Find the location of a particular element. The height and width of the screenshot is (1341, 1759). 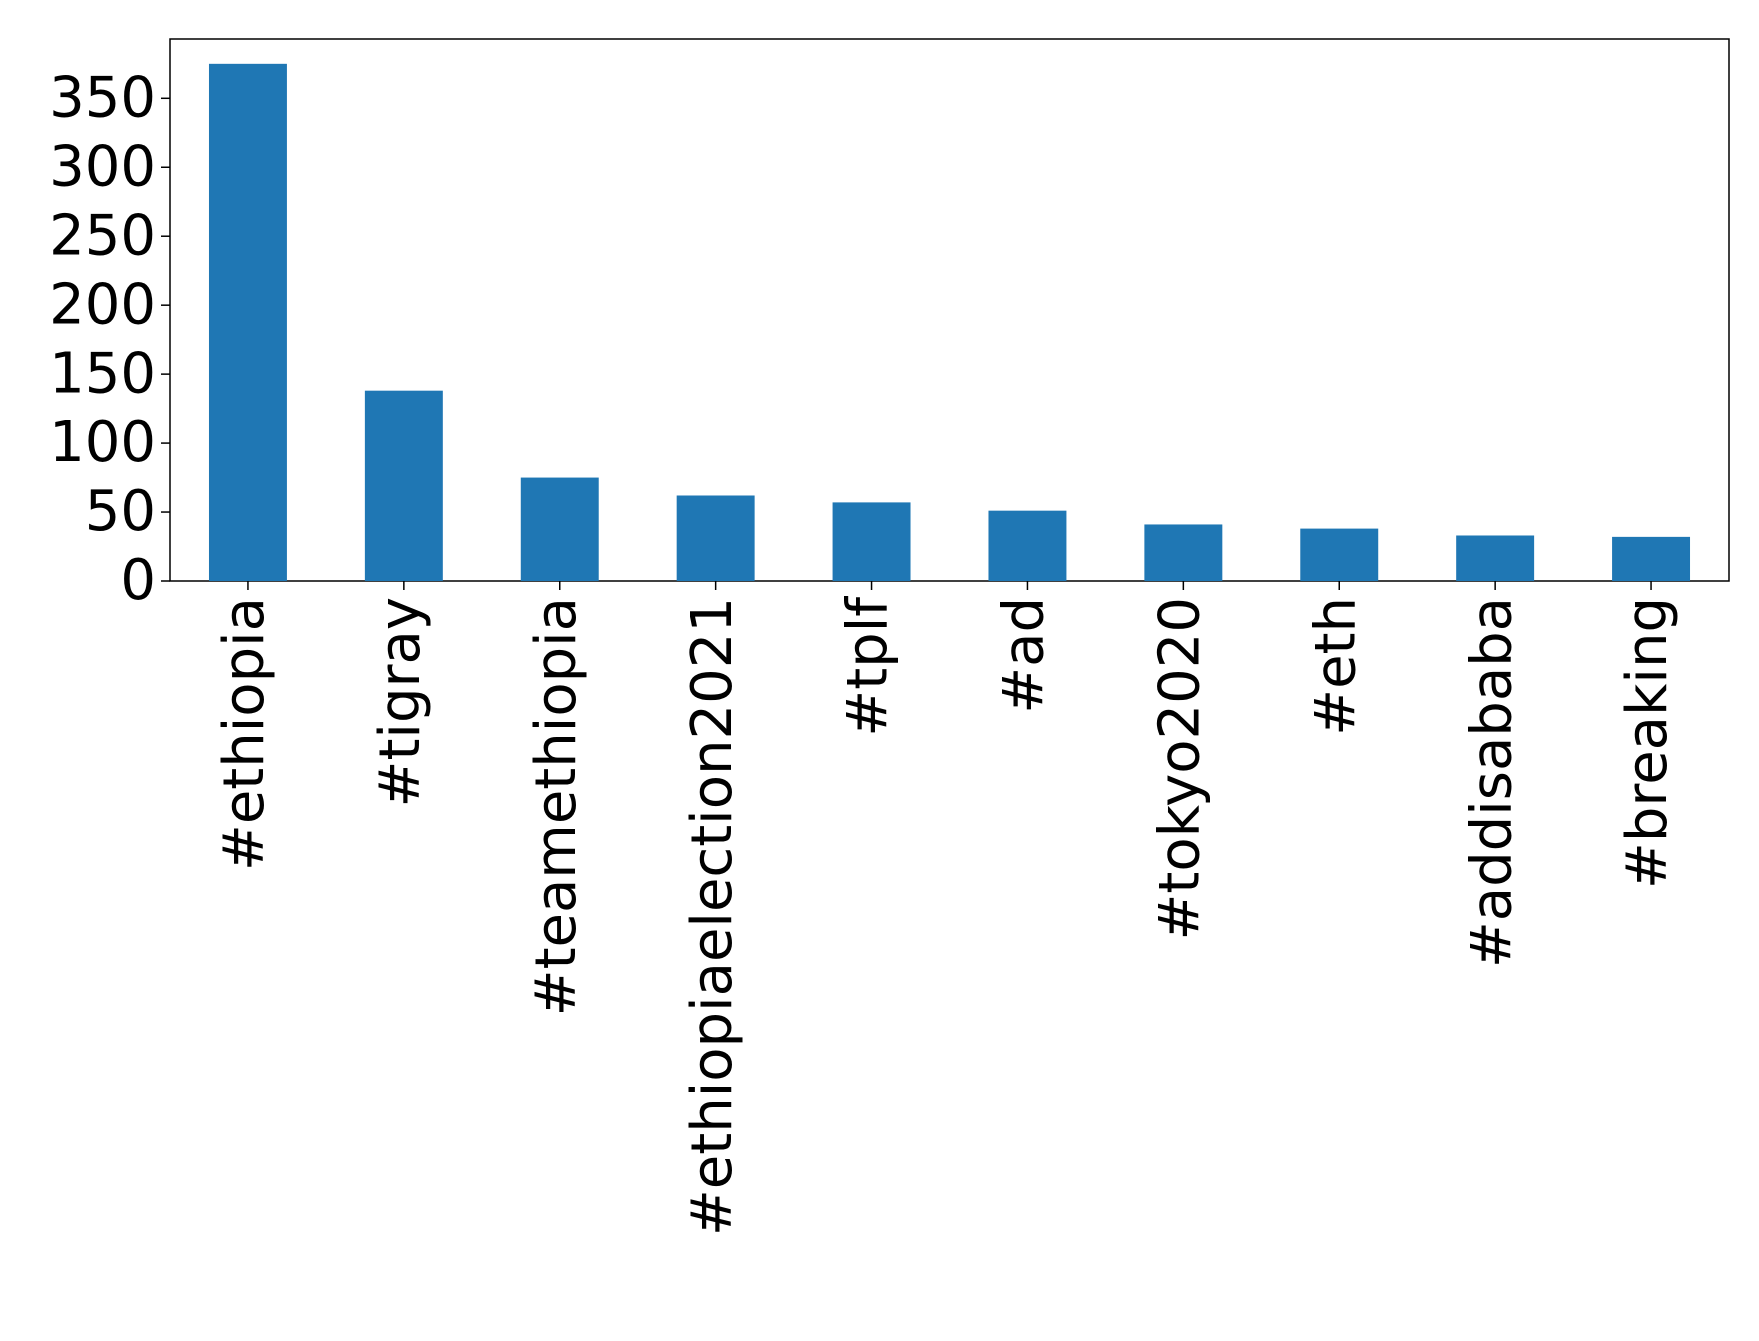

x-tick-label: #ethiopiaelection2021 is located at coordinates (712, 916).